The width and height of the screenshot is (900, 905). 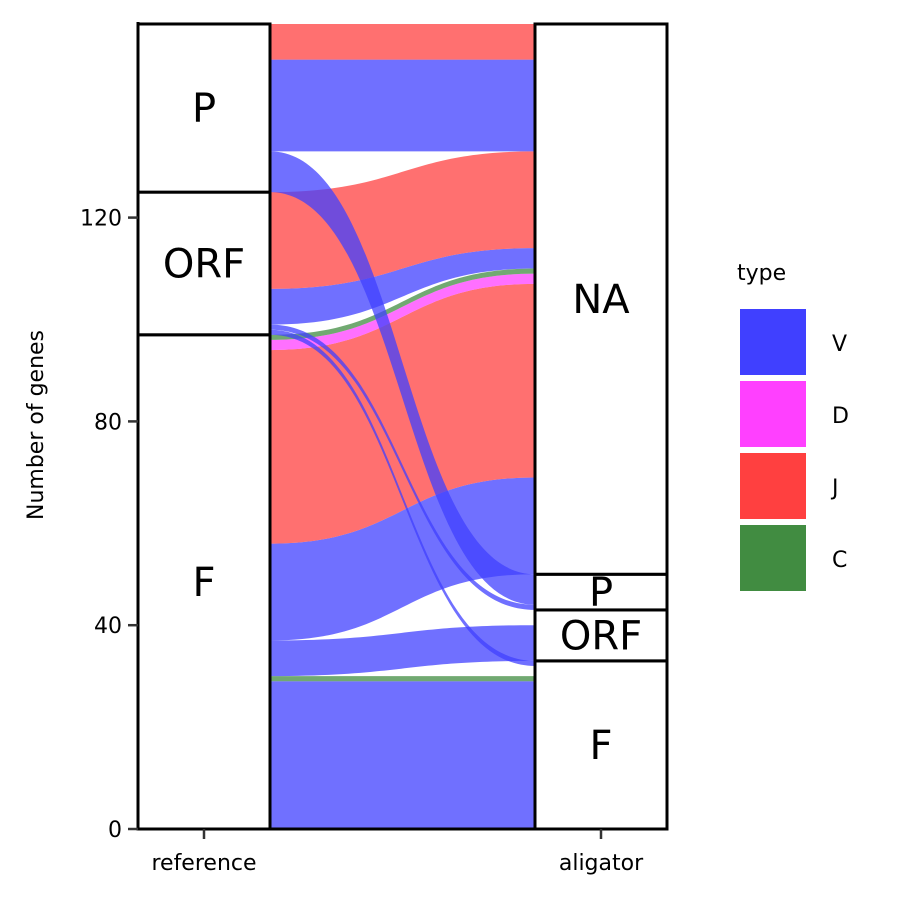 What do you see at coordinates (402, 413) in the screenshot?
I see `flow-j-f-to-na` at bounding box center [402, 413].